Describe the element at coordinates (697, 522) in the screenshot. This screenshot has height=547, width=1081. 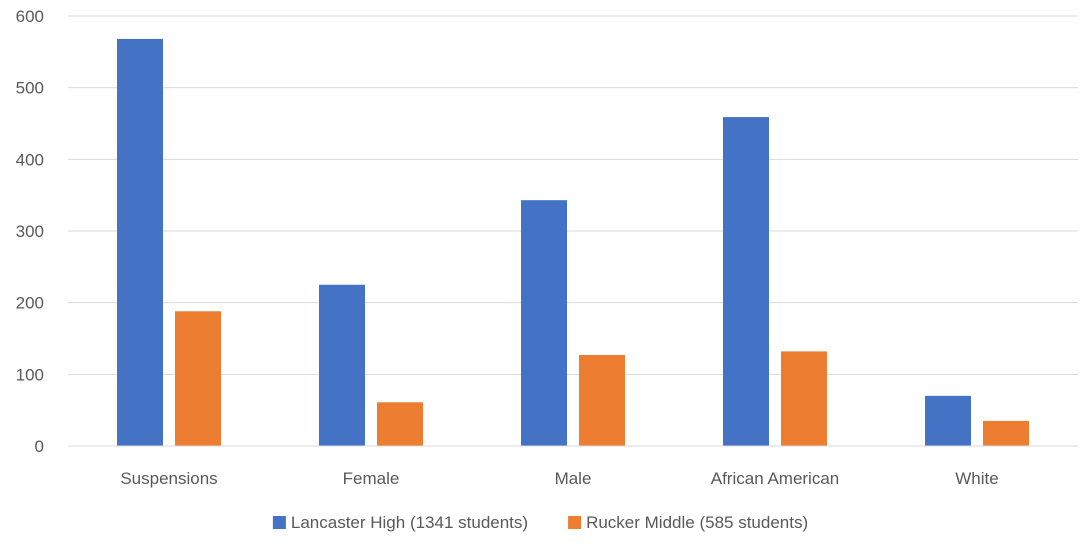
I see `legend-label: Rucker Middle (585 students)` at that location.